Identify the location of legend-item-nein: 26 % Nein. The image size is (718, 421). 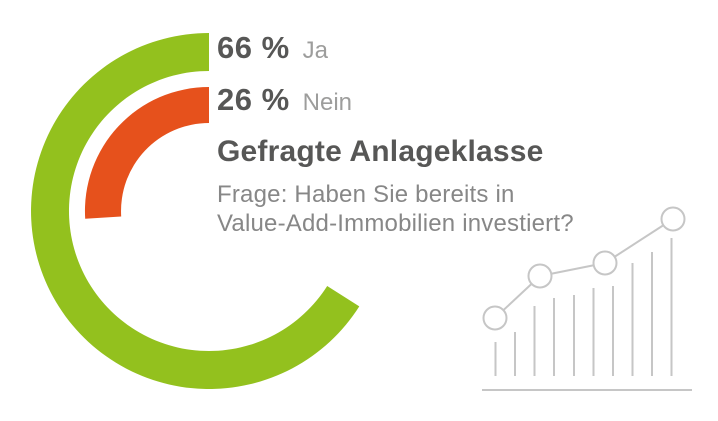
(284, 99).